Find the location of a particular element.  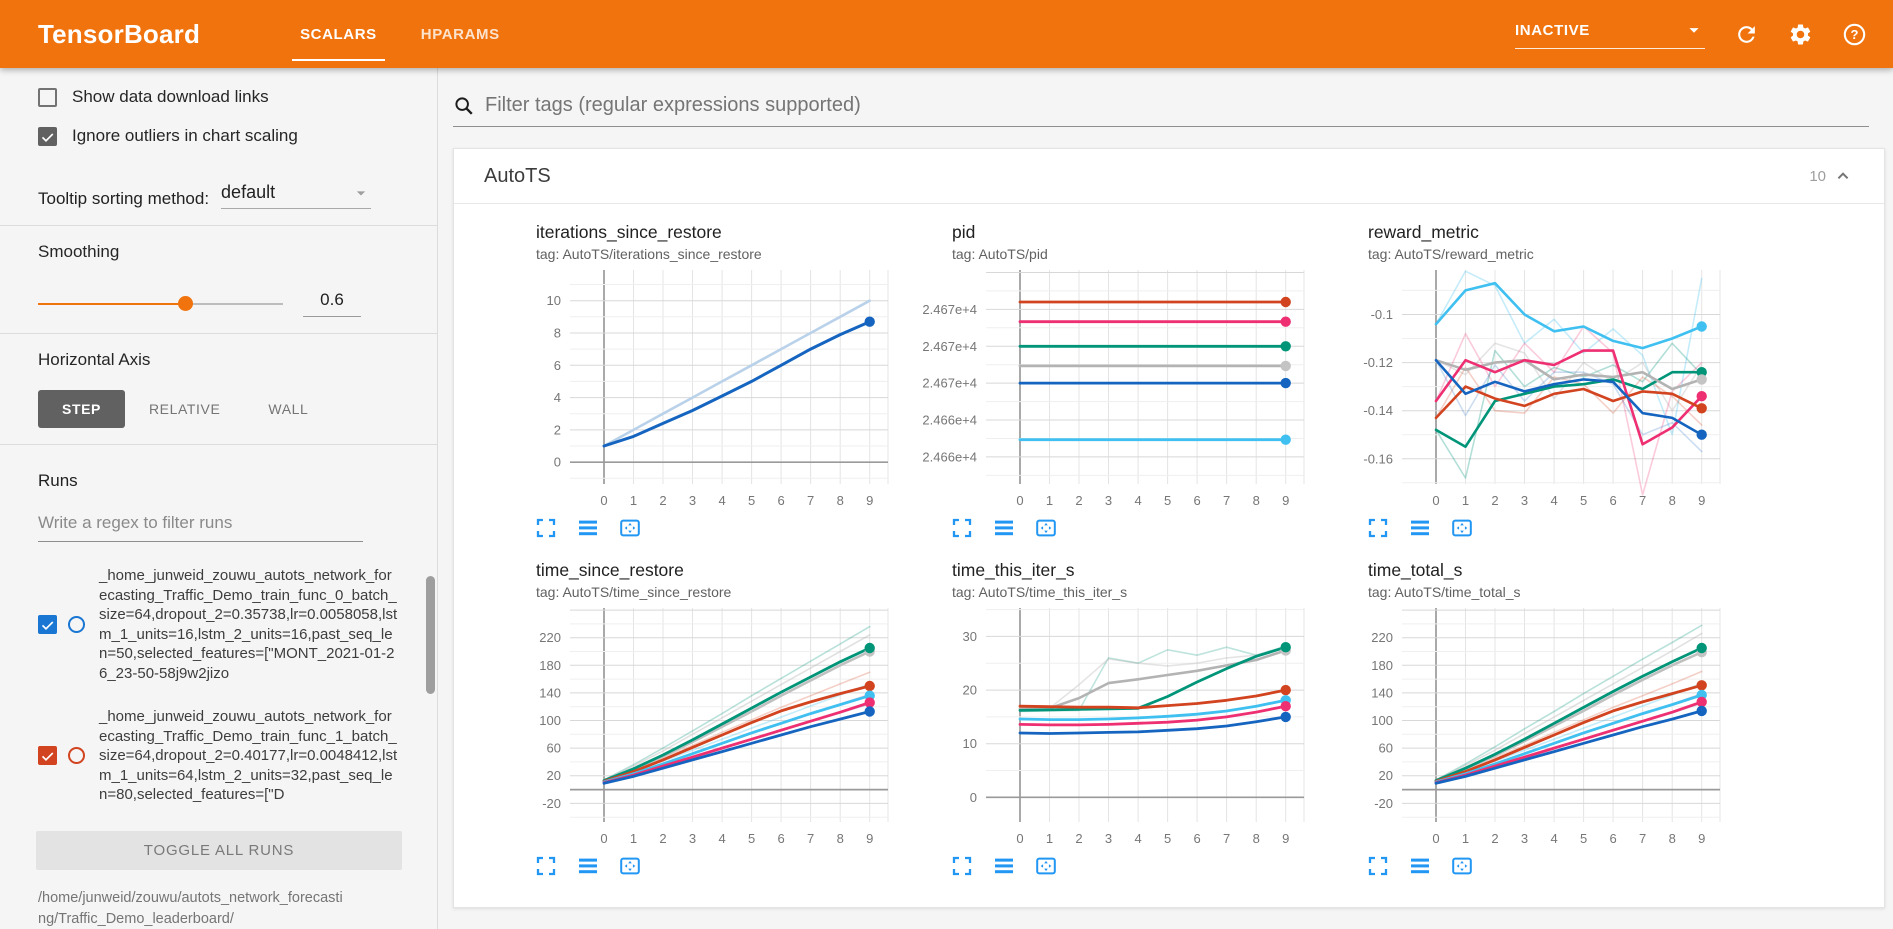

chart-toolbar is located at coordinates (716, 528).